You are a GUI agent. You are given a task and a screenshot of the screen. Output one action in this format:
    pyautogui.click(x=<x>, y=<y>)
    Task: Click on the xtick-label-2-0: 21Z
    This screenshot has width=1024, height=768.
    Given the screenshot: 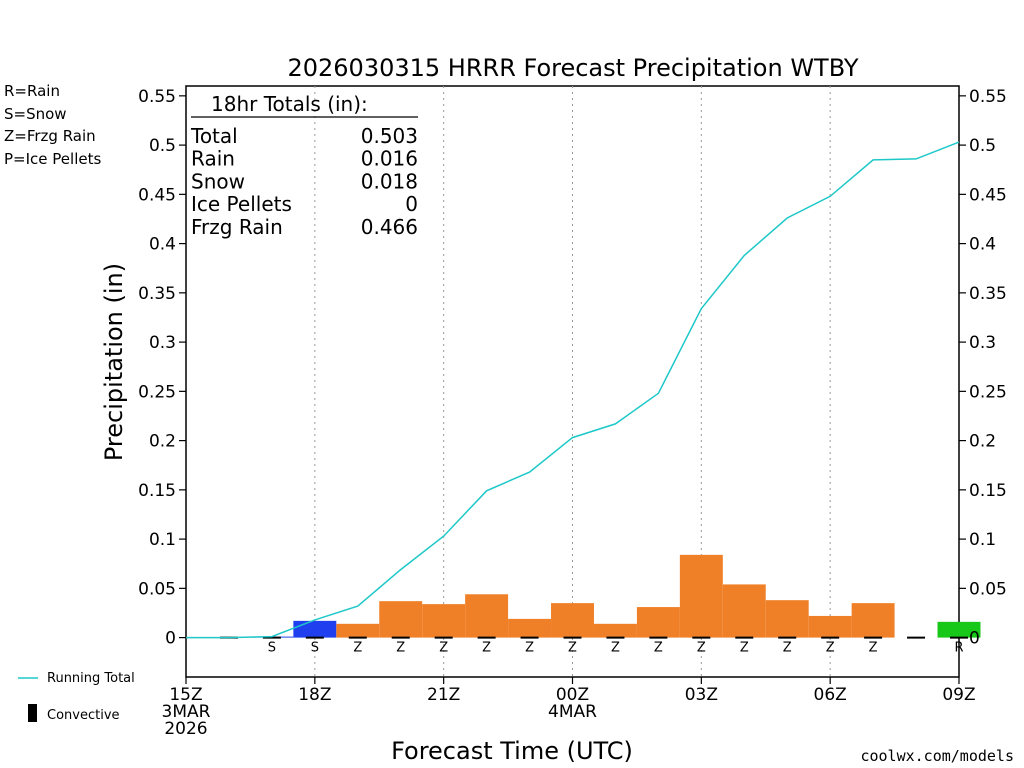 What is the action you would take?
    pyautogui.click(x=443, y=695)
    